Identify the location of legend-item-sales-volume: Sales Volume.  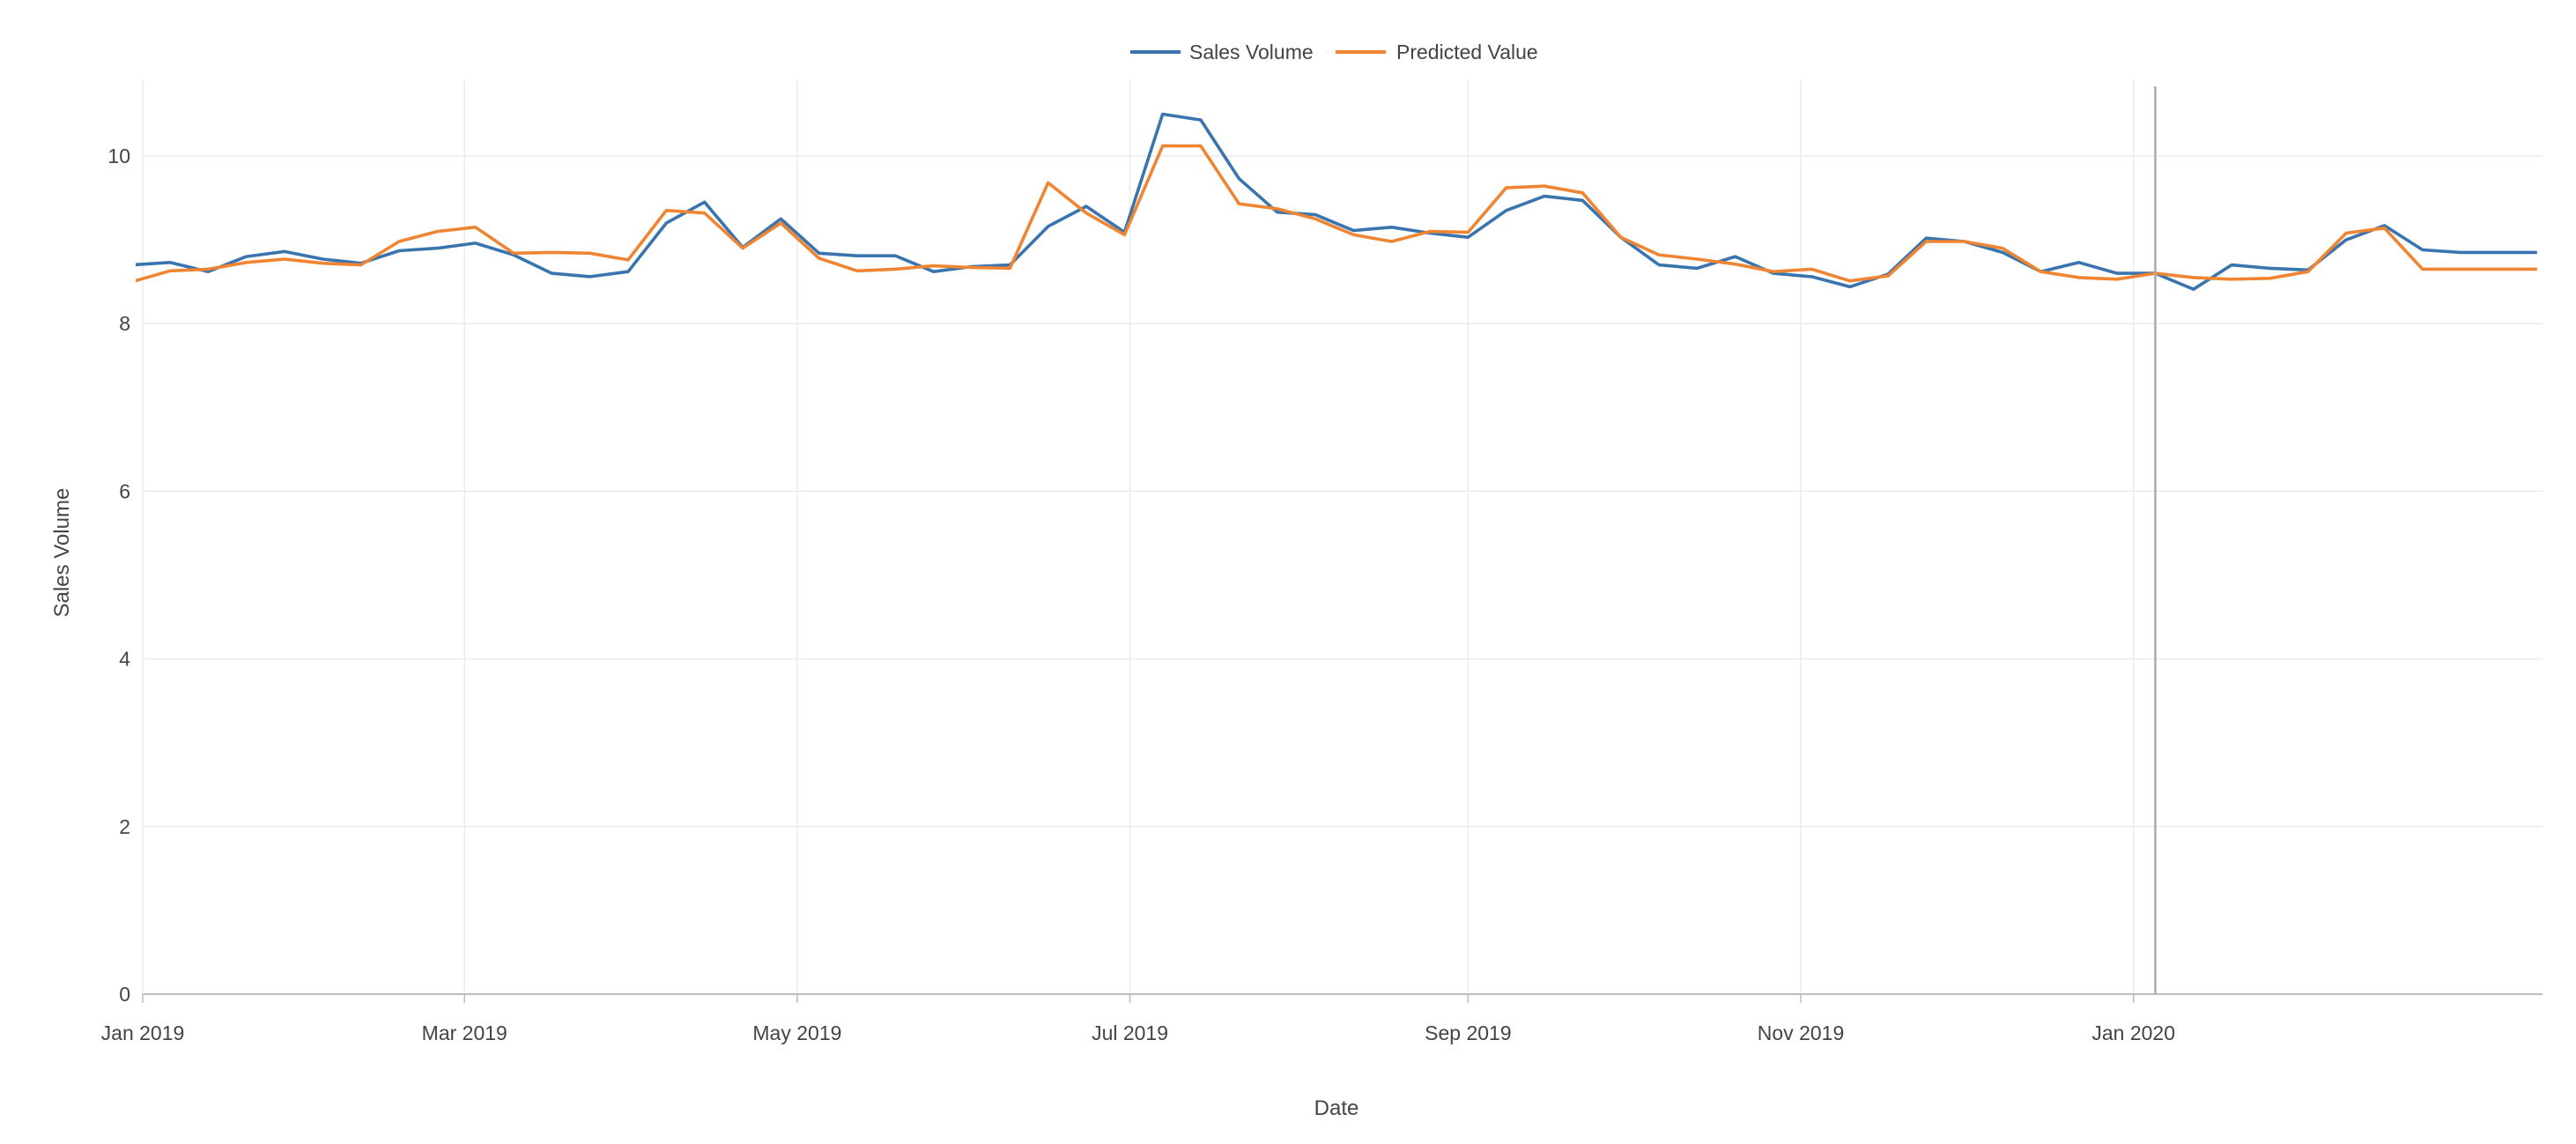
(1222, 52).